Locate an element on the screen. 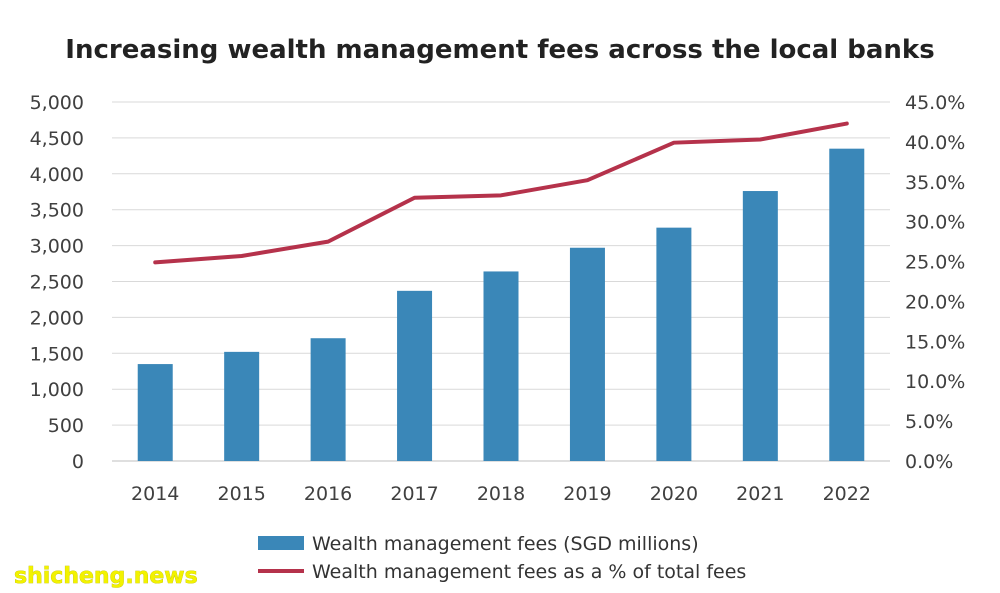  left-tick-label: 500 is located at coordinates (66, 426).